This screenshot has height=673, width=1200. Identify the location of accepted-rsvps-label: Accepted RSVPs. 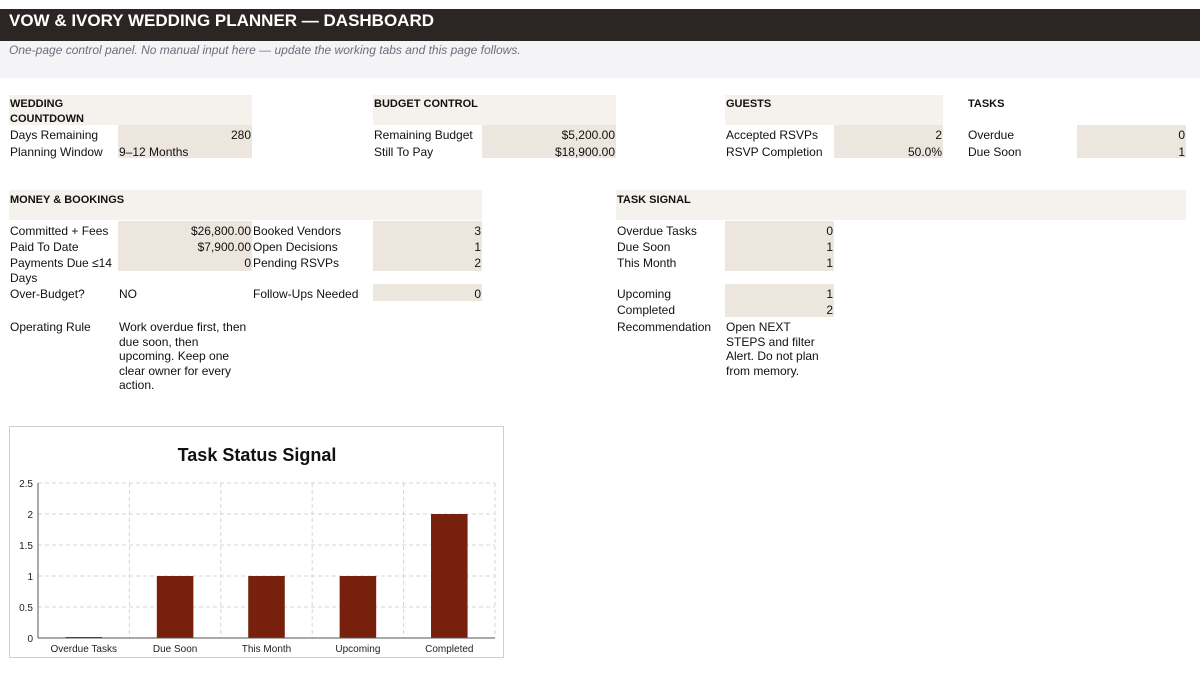
(772, 135).